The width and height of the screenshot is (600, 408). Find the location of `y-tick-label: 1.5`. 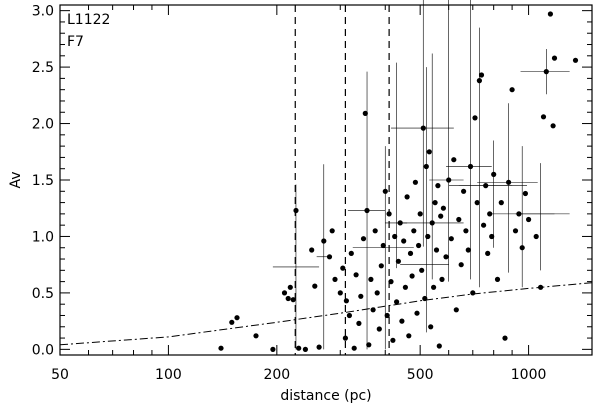

y-tick-label: 1.5 is located at coordinates (43, 181).